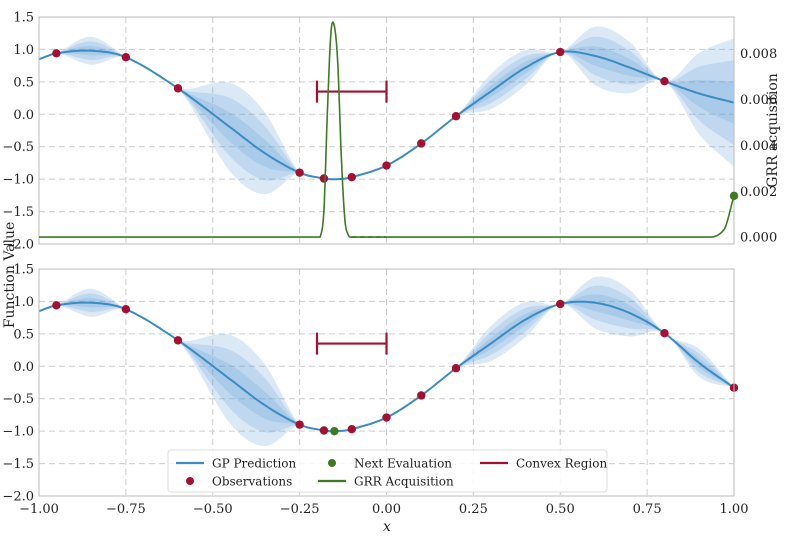 Image resolution: width=789 pixels, height=552 pixels. What do you see at coordinates (23, 115) in the screenshot?
I see `top-ytick-label: 0.0` at bounding box center [23, 115].